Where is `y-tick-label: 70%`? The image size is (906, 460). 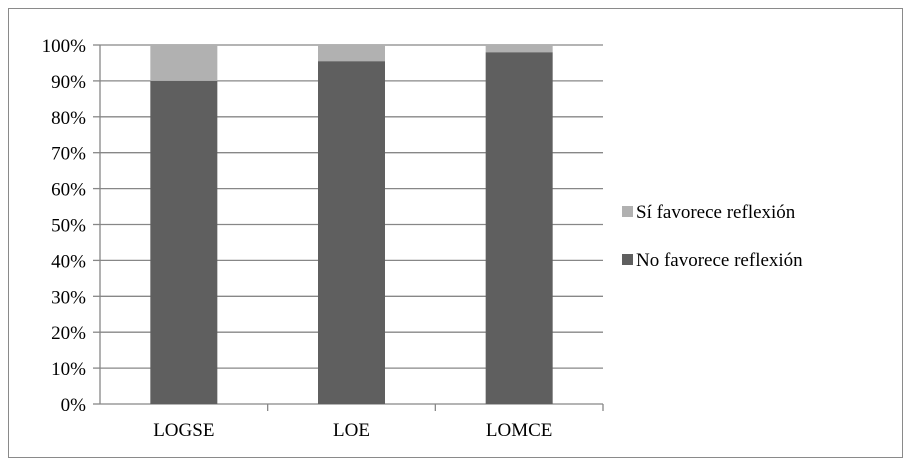
y-tick-label: 70% is located at coordinates (68, 154).